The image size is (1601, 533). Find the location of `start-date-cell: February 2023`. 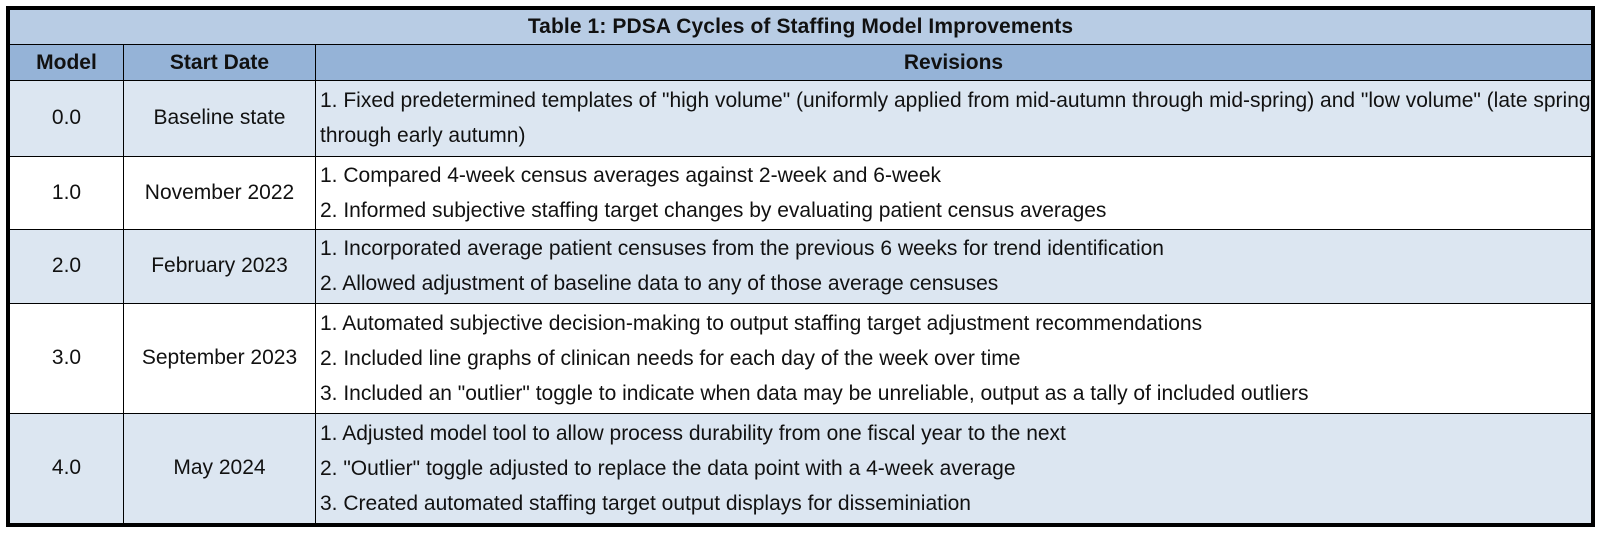

start-date-cell: February 2023 is located at coordinates (219, 266).